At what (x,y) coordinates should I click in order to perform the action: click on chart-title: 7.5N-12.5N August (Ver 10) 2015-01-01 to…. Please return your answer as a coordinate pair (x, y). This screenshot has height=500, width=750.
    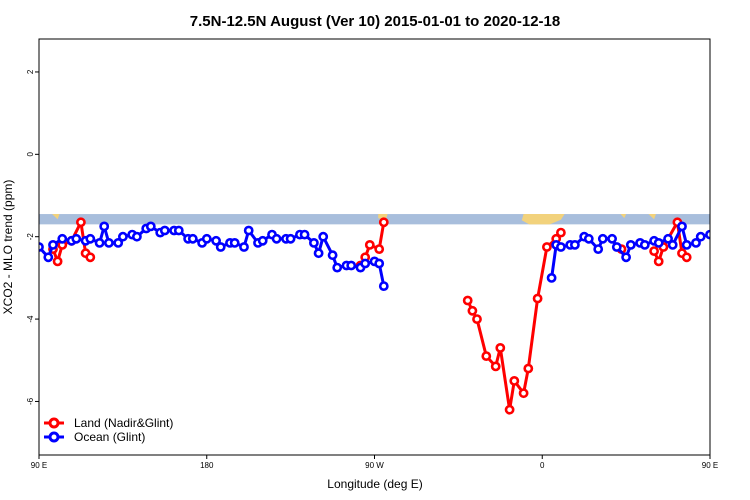
    Looking at the image, I should click on (375, 21).